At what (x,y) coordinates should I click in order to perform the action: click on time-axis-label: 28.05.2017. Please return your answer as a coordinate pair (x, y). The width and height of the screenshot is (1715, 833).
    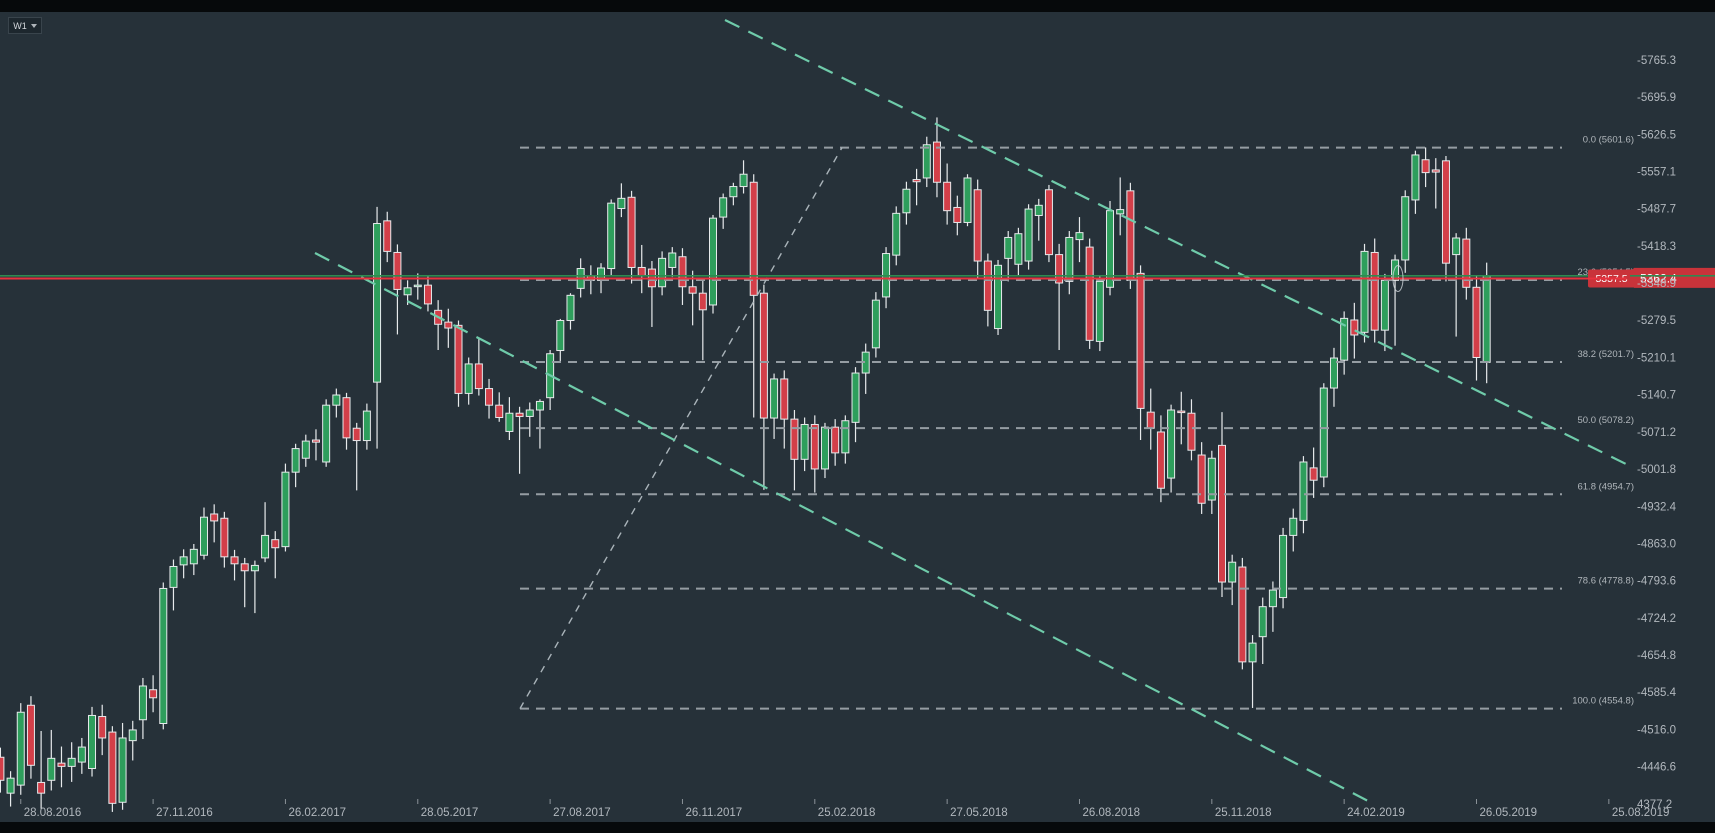
    Looking at the image, I should click on (450, 813).